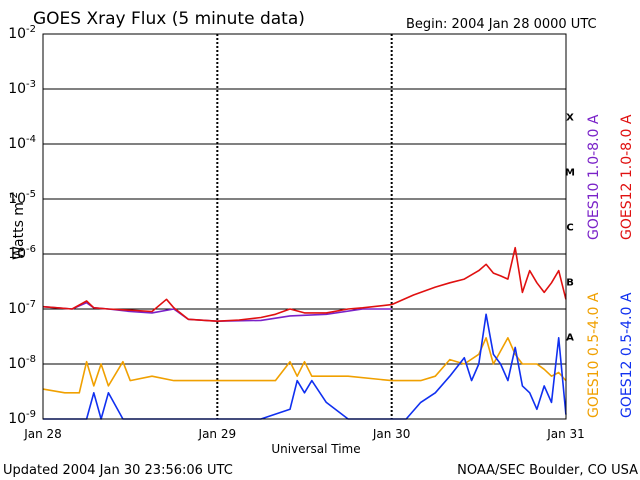 The image size is (640, 480). Describe the element at coordinates (304, 284) in the screenshot. I see `goes12-long-line` at that location.